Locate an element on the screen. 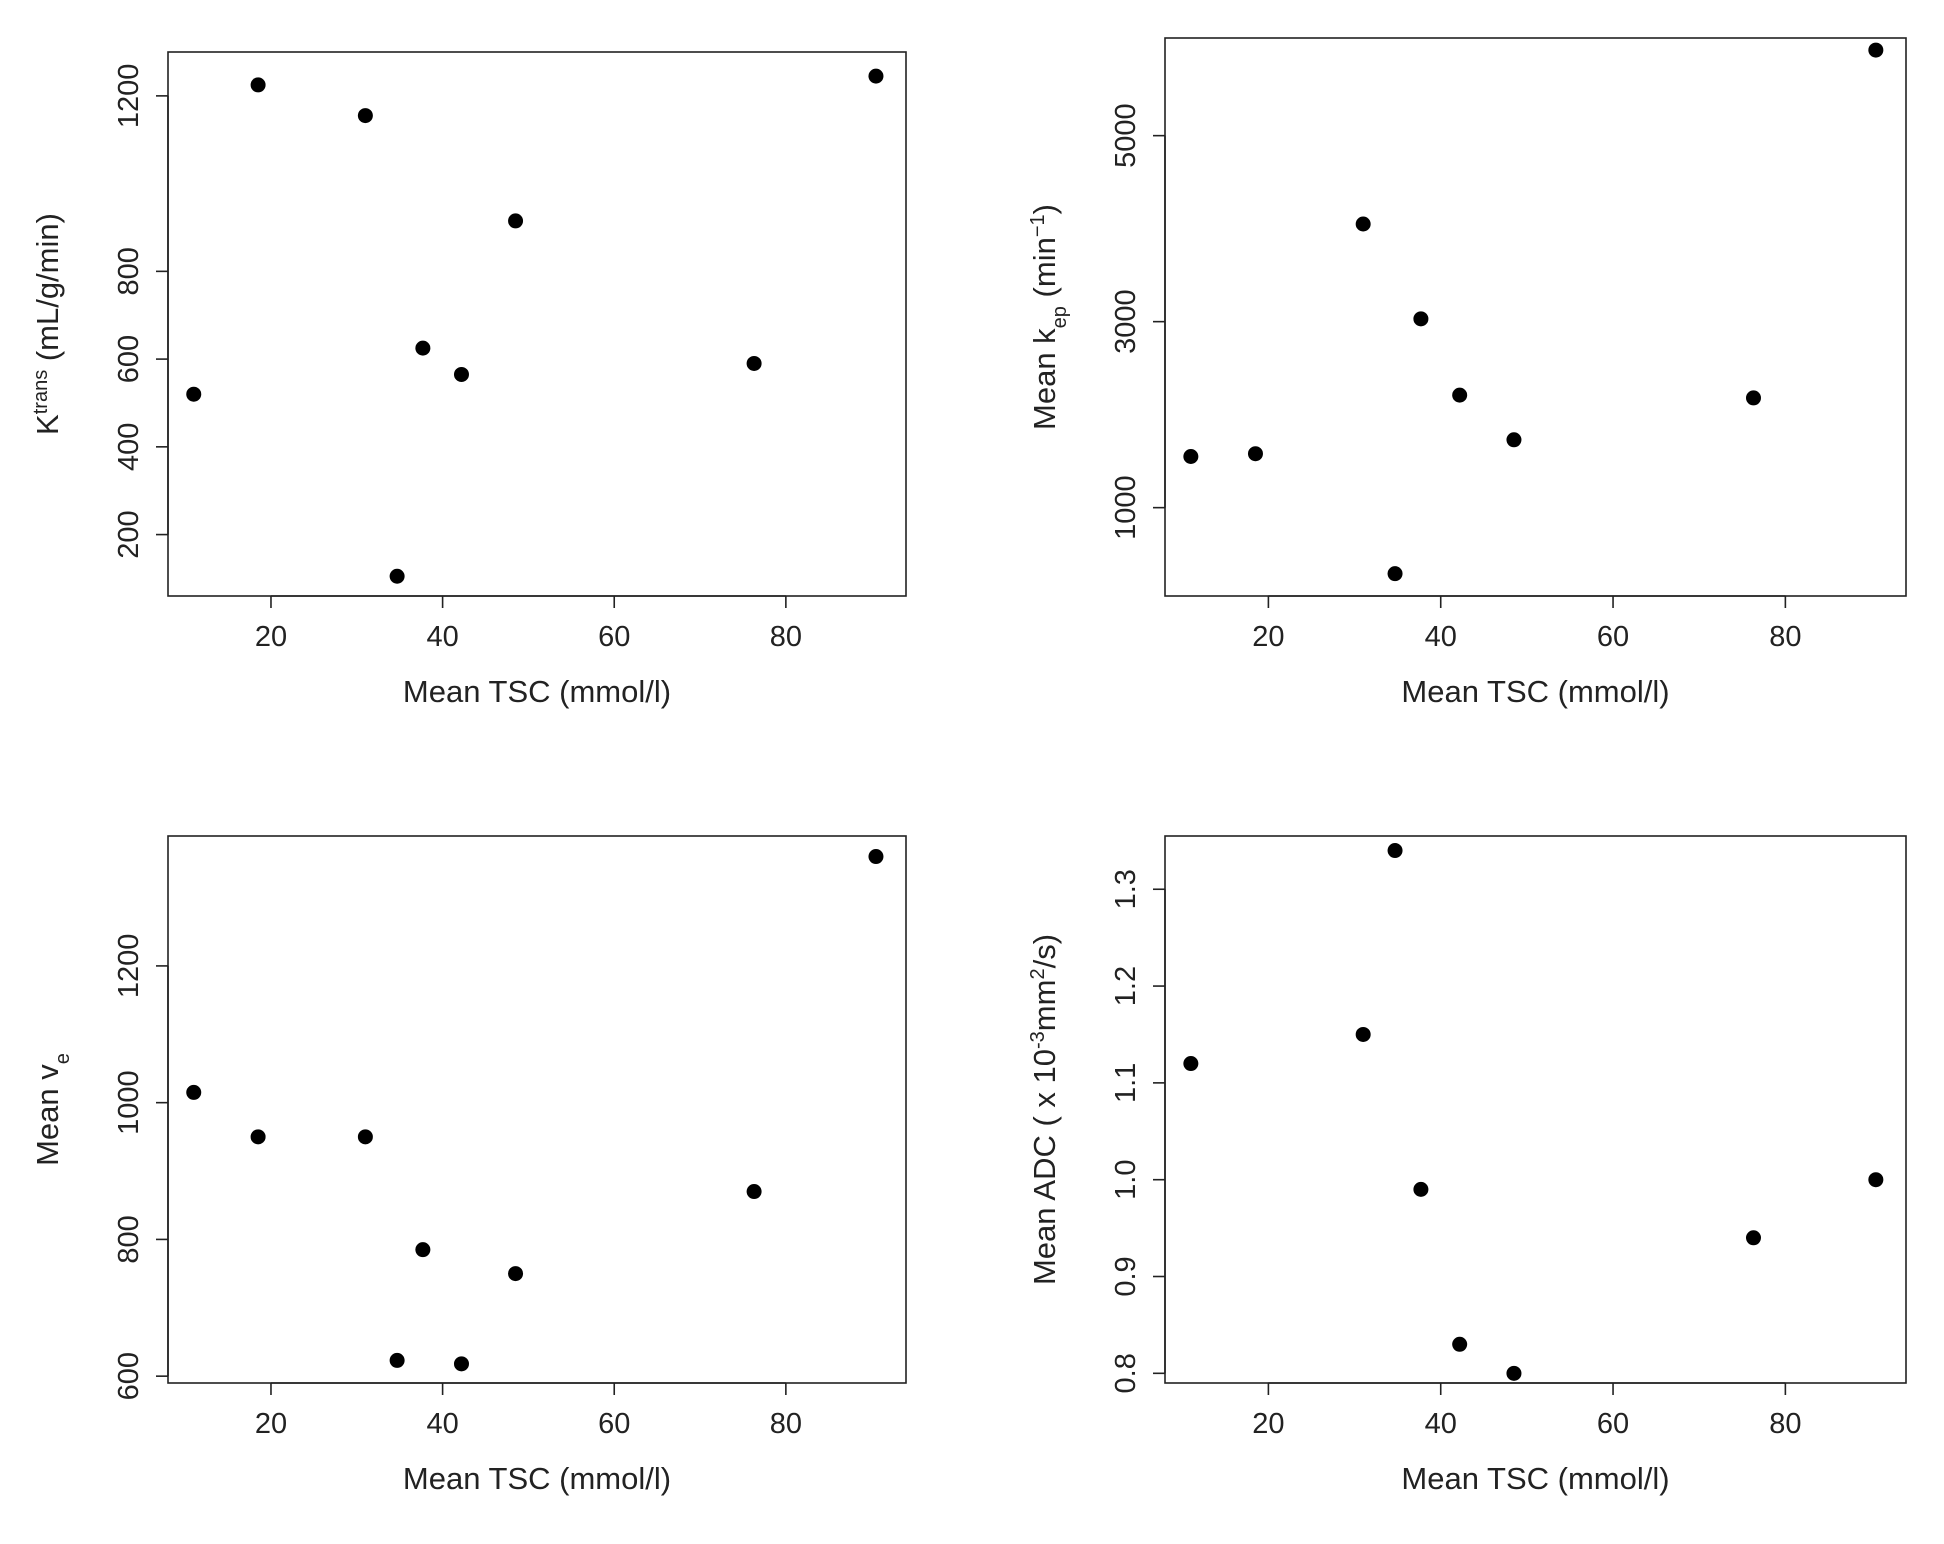 The height and width of the screenshot is (1544, 1944). chart-1-x-tick-label: 20 is located at coordinates (271, 637).